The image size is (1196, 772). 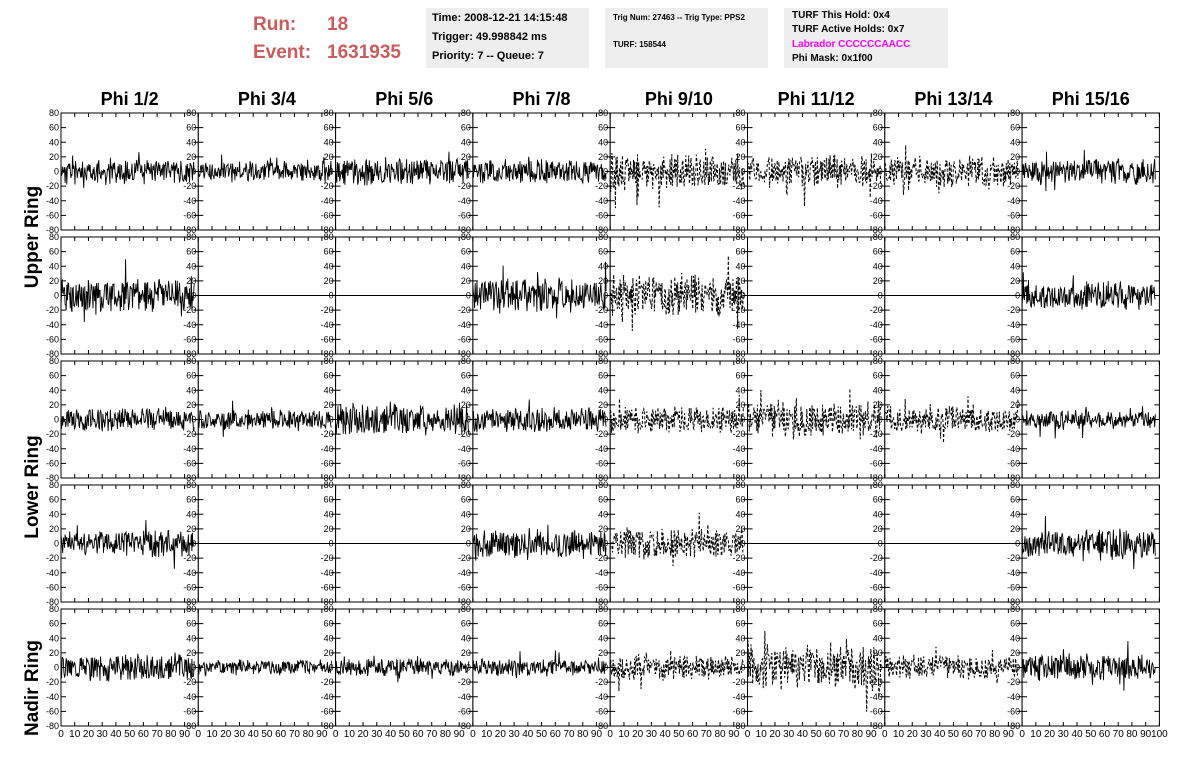 I want to click on x-tick-label: 20, so click(x=775, y=734).